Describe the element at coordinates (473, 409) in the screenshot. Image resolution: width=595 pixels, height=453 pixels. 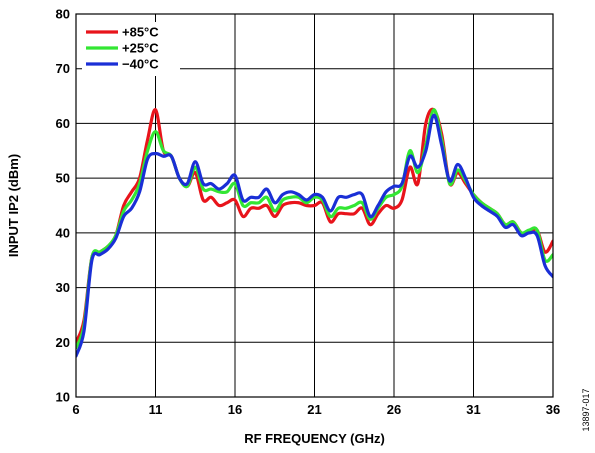
I see `x-tick-label: 31` at that location.